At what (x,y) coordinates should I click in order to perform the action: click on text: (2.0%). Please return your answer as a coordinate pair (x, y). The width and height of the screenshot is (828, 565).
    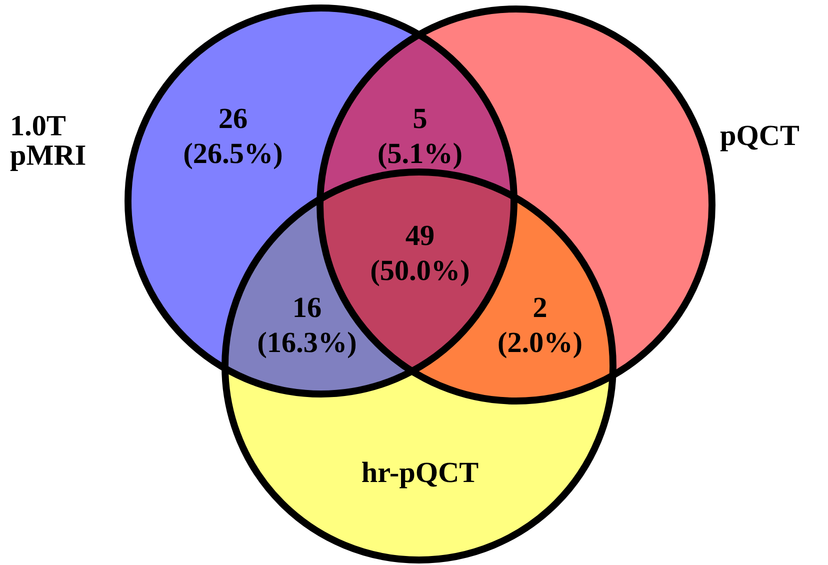
    Looking at the image, I should click on (540, 345).